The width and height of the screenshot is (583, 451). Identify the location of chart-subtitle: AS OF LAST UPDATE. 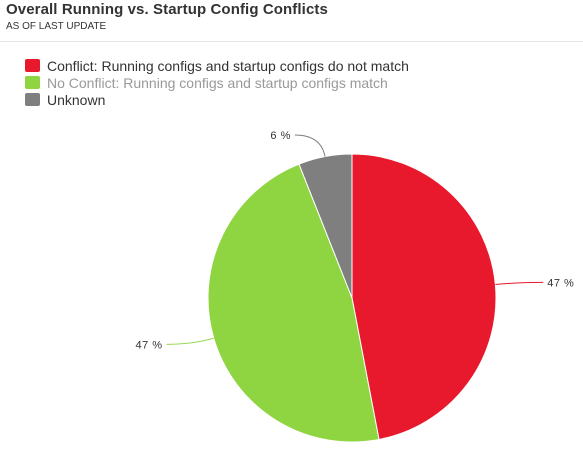
(56, 26).